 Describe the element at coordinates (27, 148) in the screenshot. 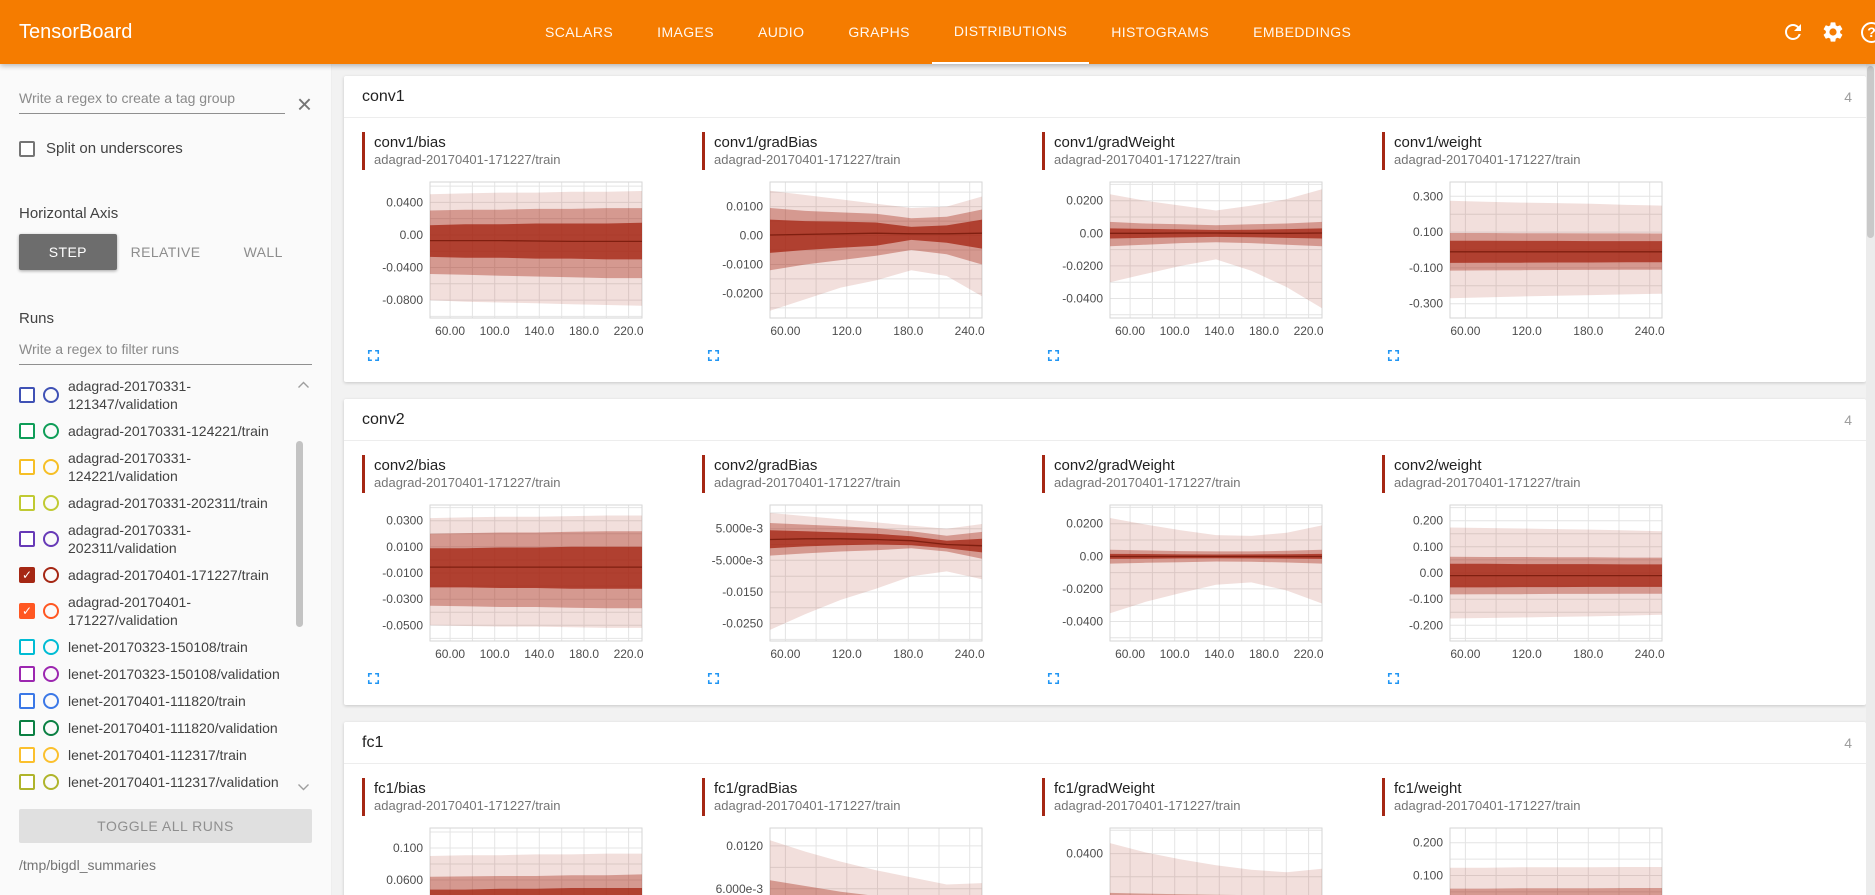

I see `split-underscores-checkbox` at that location.